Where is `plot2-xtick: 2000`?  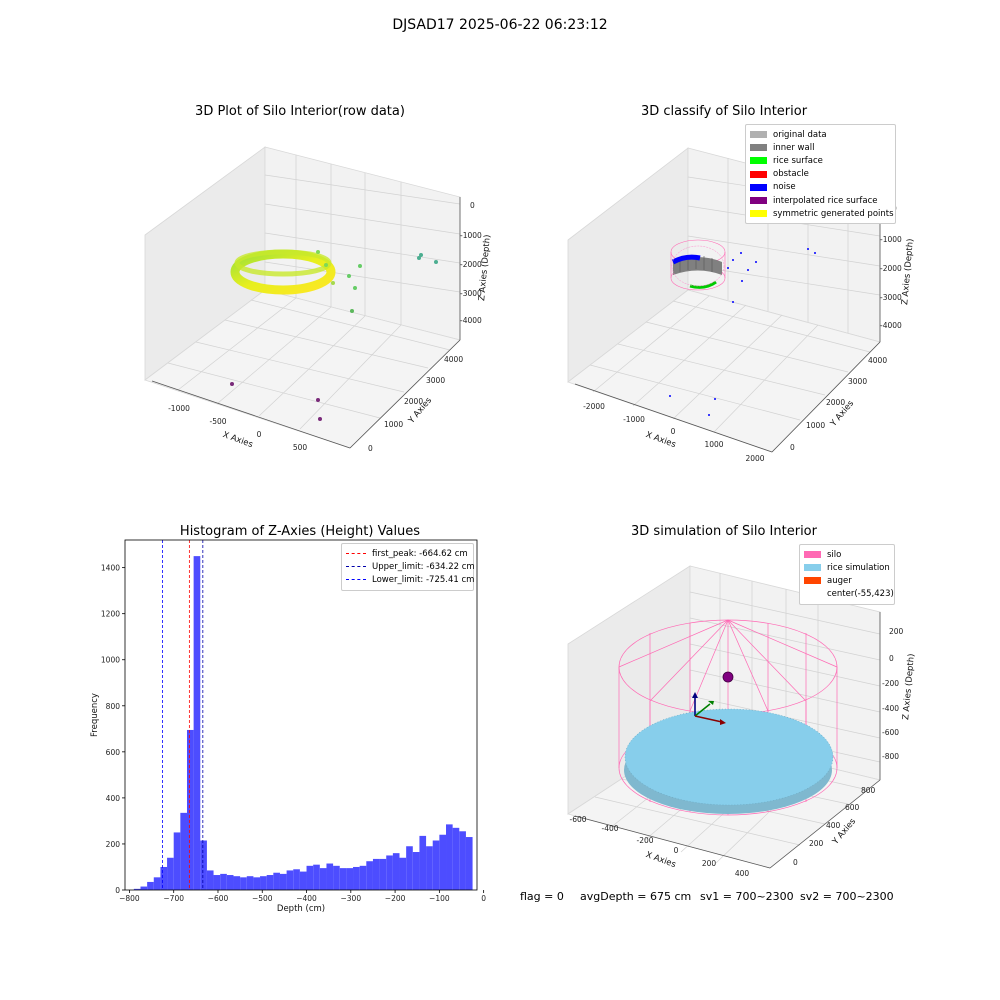
plot2-xtick: 2000 is located at coordinates (754, 458).